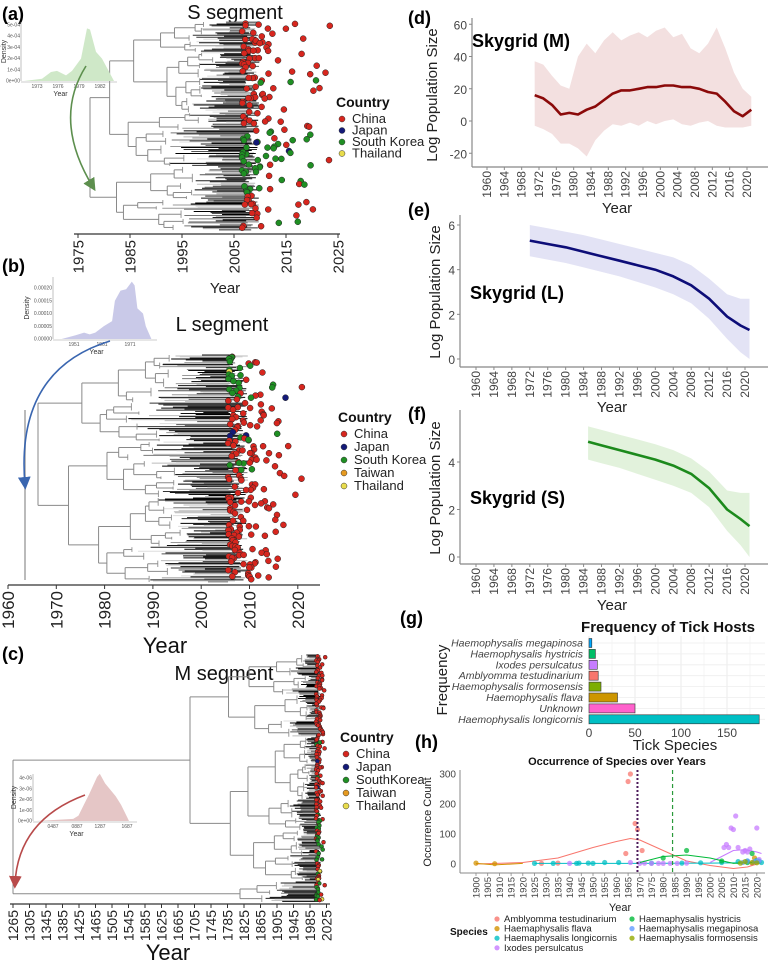  Describe the element at coordinates (500, 887) in the screenshot. I see `x-tick-label: 1910` at that location.